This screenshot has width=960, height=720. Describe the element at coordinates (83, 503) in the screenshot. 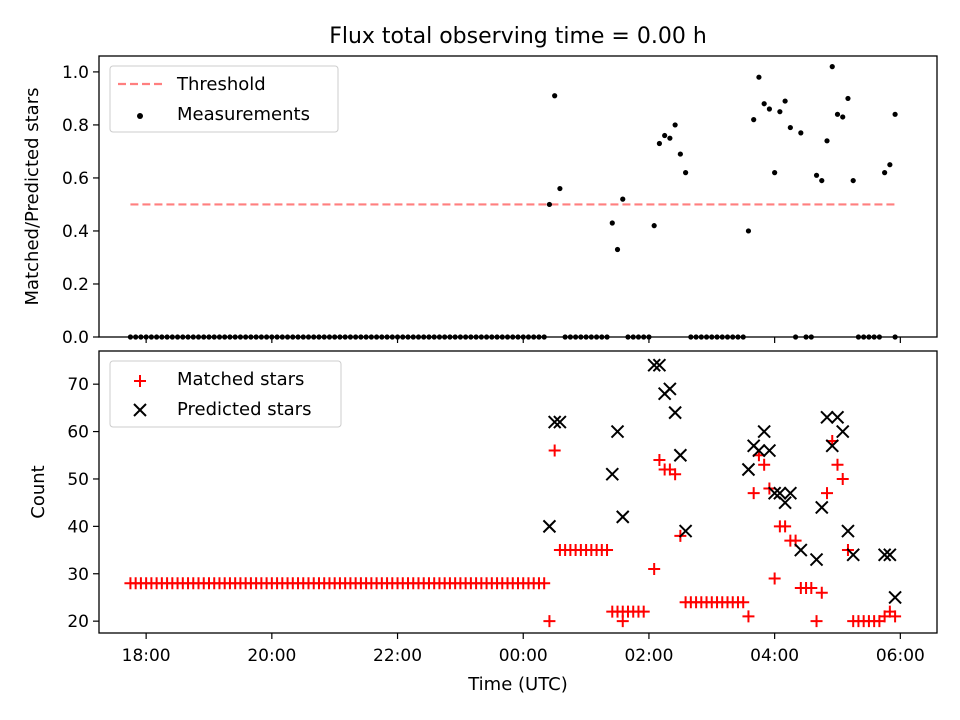

I see `bottom-y-ticks: 20 30 40 50 60 70` at that location.